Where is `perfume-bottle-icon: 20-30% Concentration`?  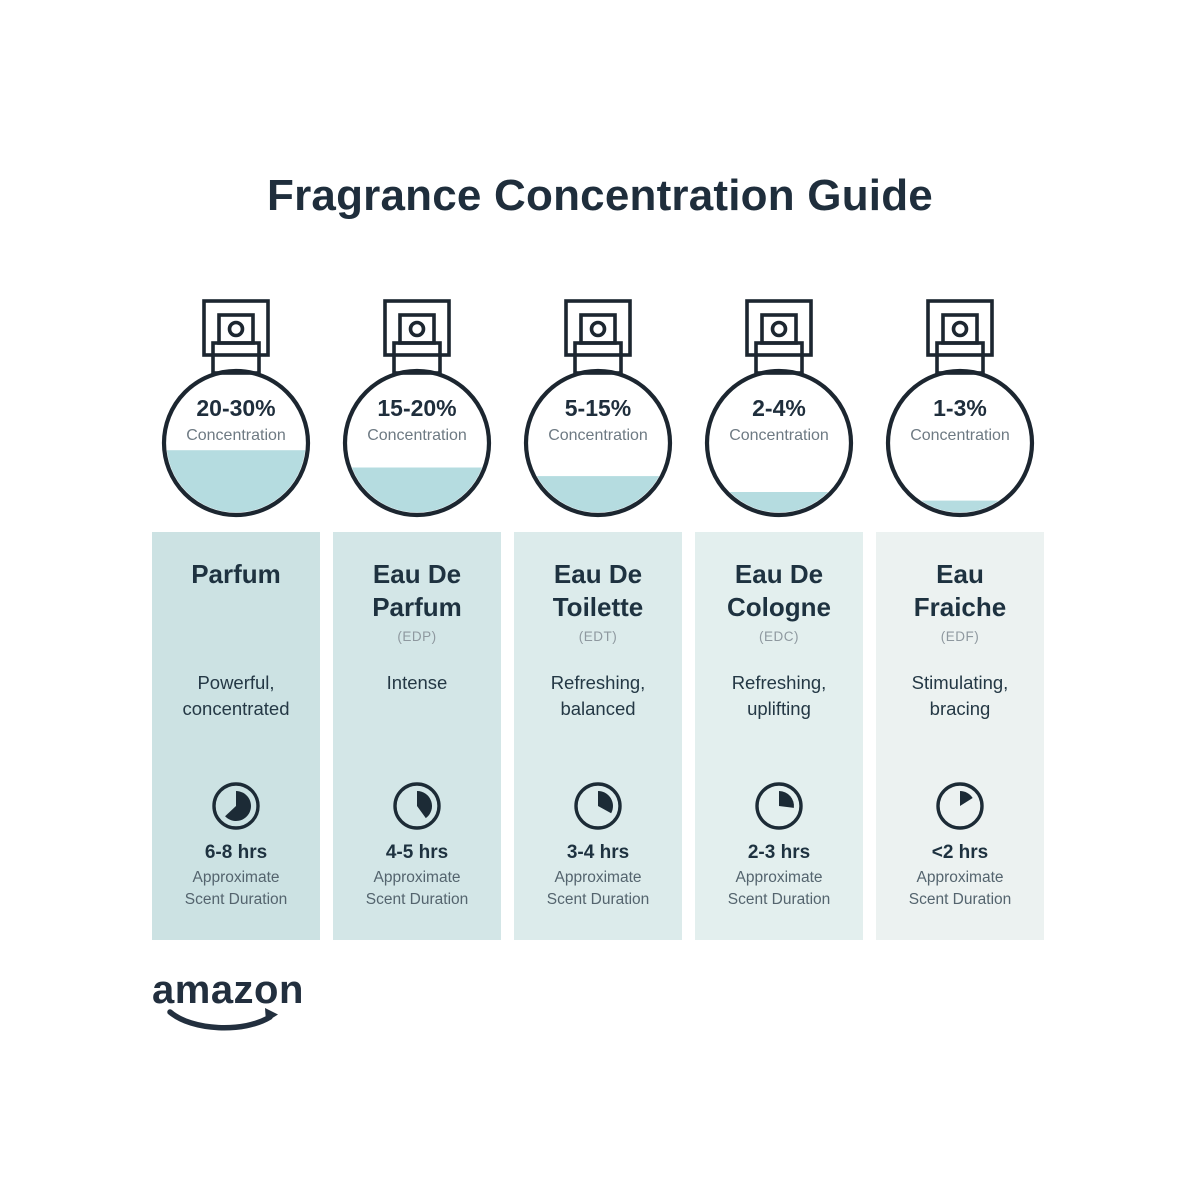 perfume-bottle-icon: 20-30% Concentration is located at coordinates (236, 408).